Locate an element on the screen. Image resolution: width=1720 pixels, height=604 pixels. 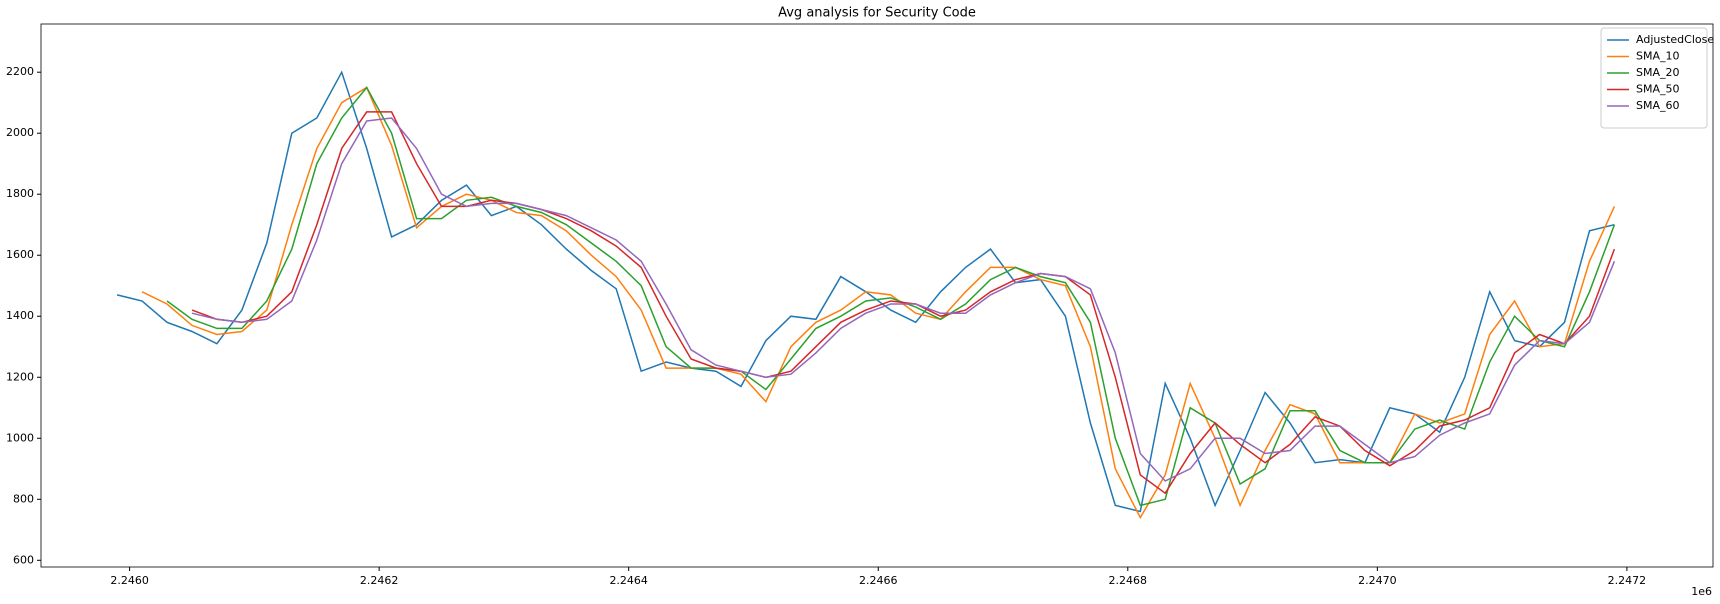
x-tick-label: 2.2472 is located at coordinates (1627, 580).